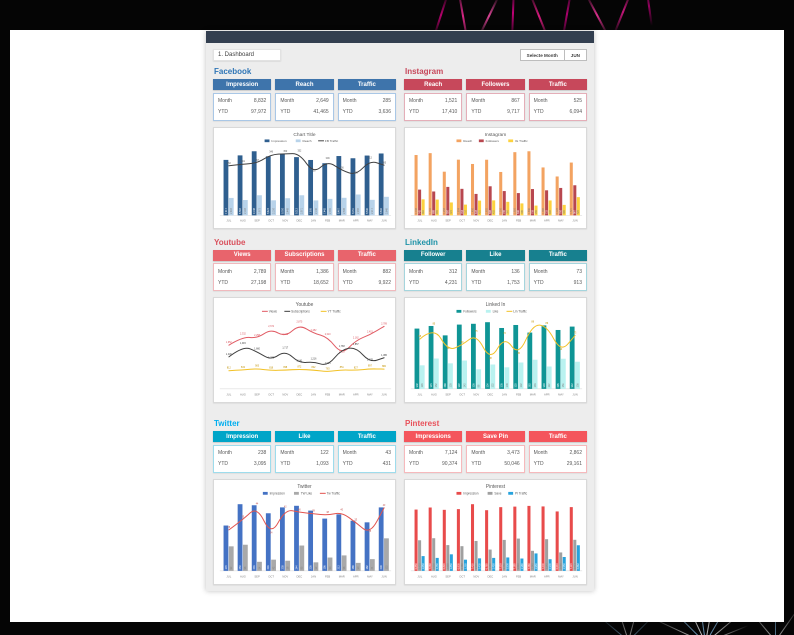  What do you see at coordinates (254, 566) in the screenshot?
I see `svg-text: 246` at bounding box center [254, 566].